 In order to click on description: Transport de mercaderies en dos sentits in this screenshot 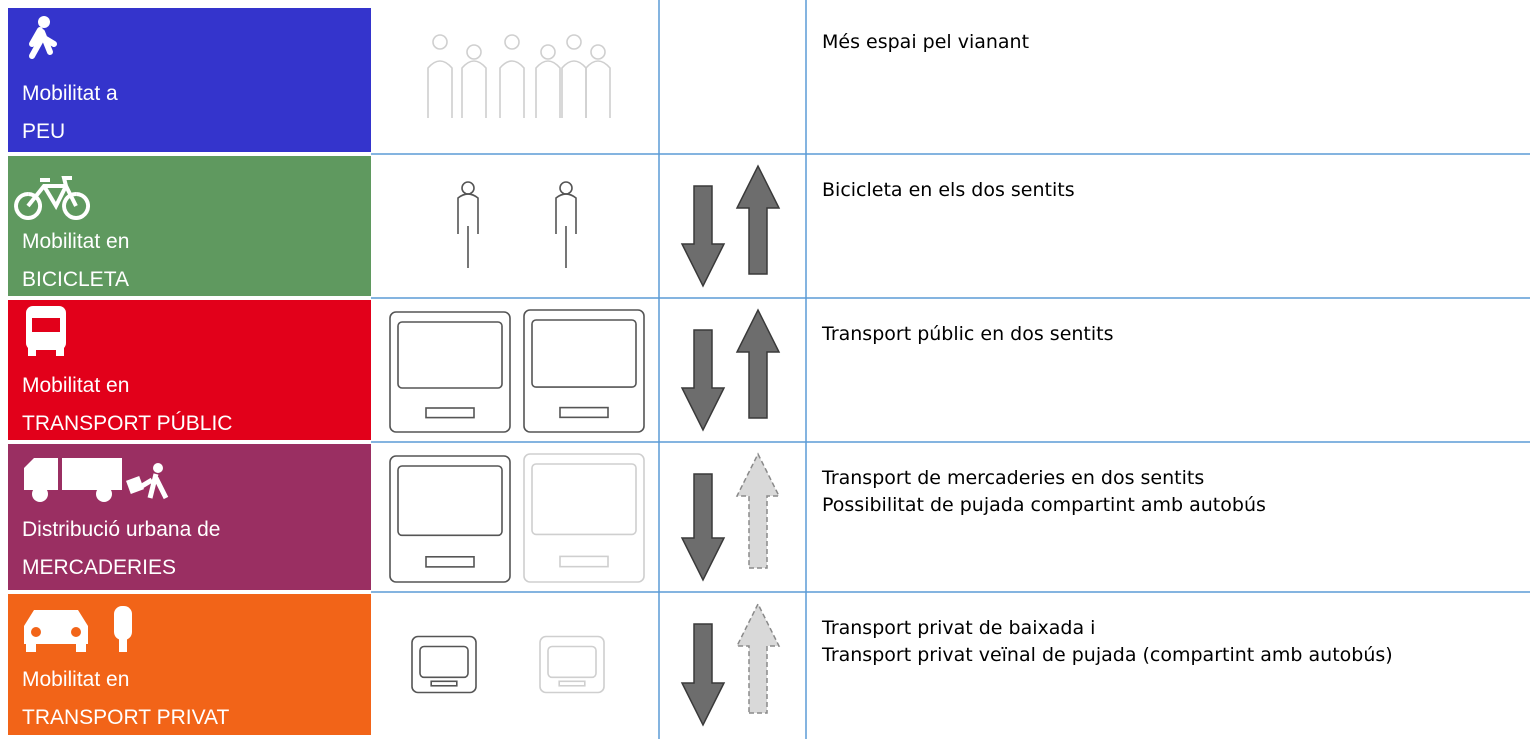, I will do `click(1012, 478)`.